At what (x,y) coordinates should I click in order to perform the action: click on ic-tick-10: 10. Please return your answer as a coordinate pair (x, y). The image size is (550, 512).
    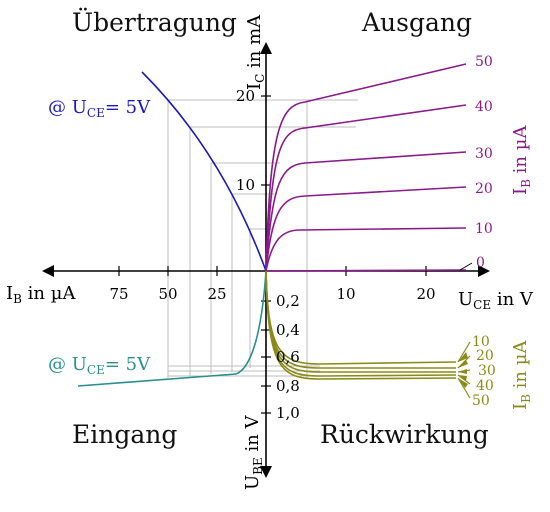
    Looking at the image, I should click on (245, 185).